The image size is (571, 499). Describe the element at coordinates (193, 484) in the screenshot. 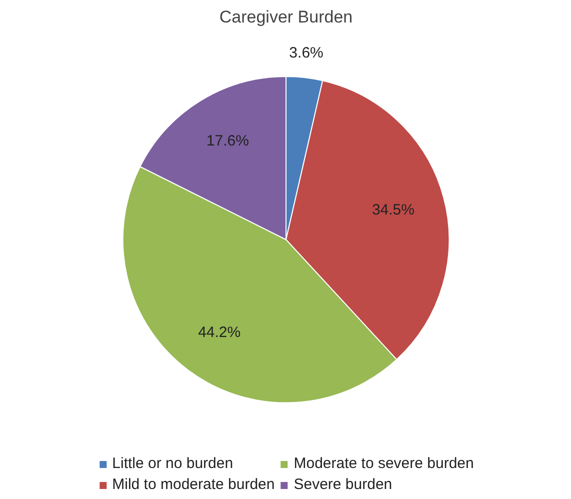

I see `legend-label: Mild to moderate burden` at that location.